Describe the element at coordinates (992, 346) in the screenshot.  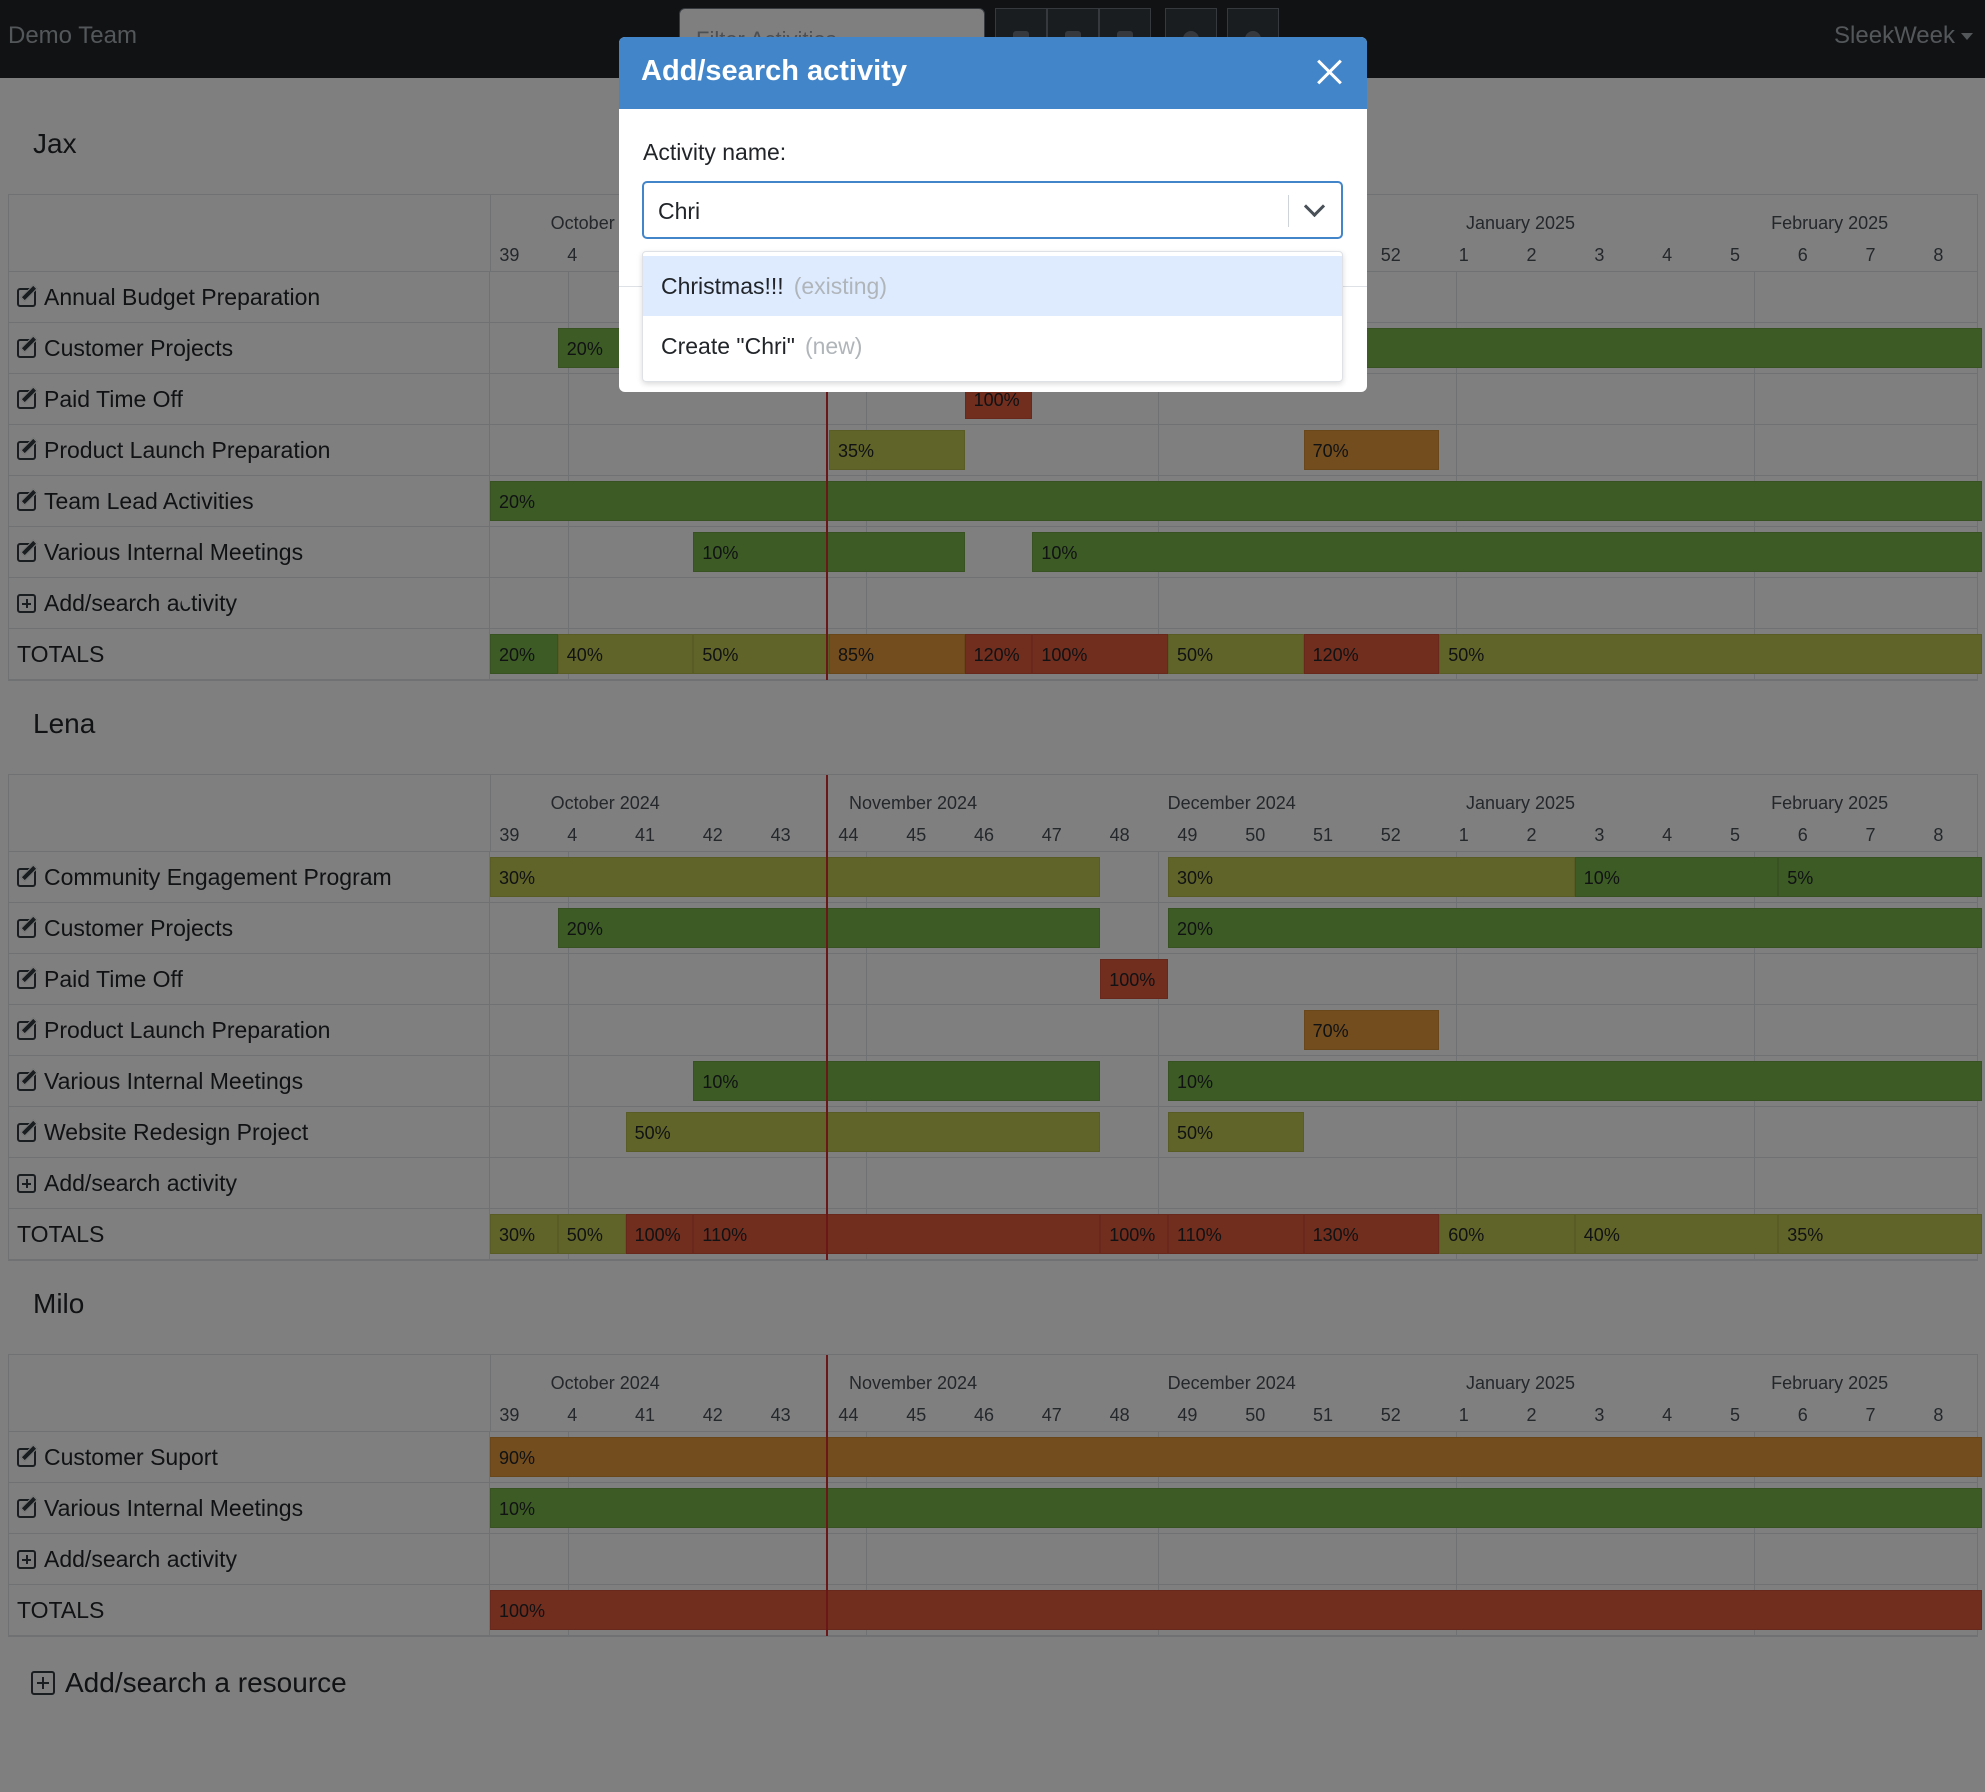
I see `option-create-new: Create "Chri" (new)` at that location.